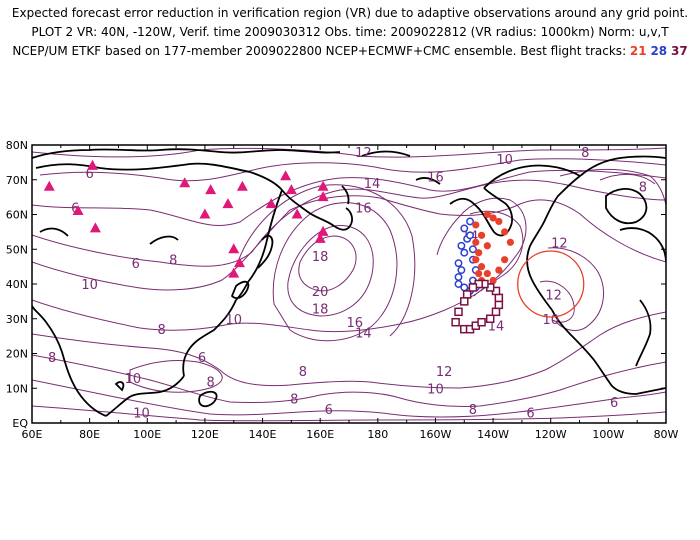 This screenshot has height=540, width=700. Describe the element at coordinates (17, 180) in the screenshot. I see `lat-label: 70N` at that location.